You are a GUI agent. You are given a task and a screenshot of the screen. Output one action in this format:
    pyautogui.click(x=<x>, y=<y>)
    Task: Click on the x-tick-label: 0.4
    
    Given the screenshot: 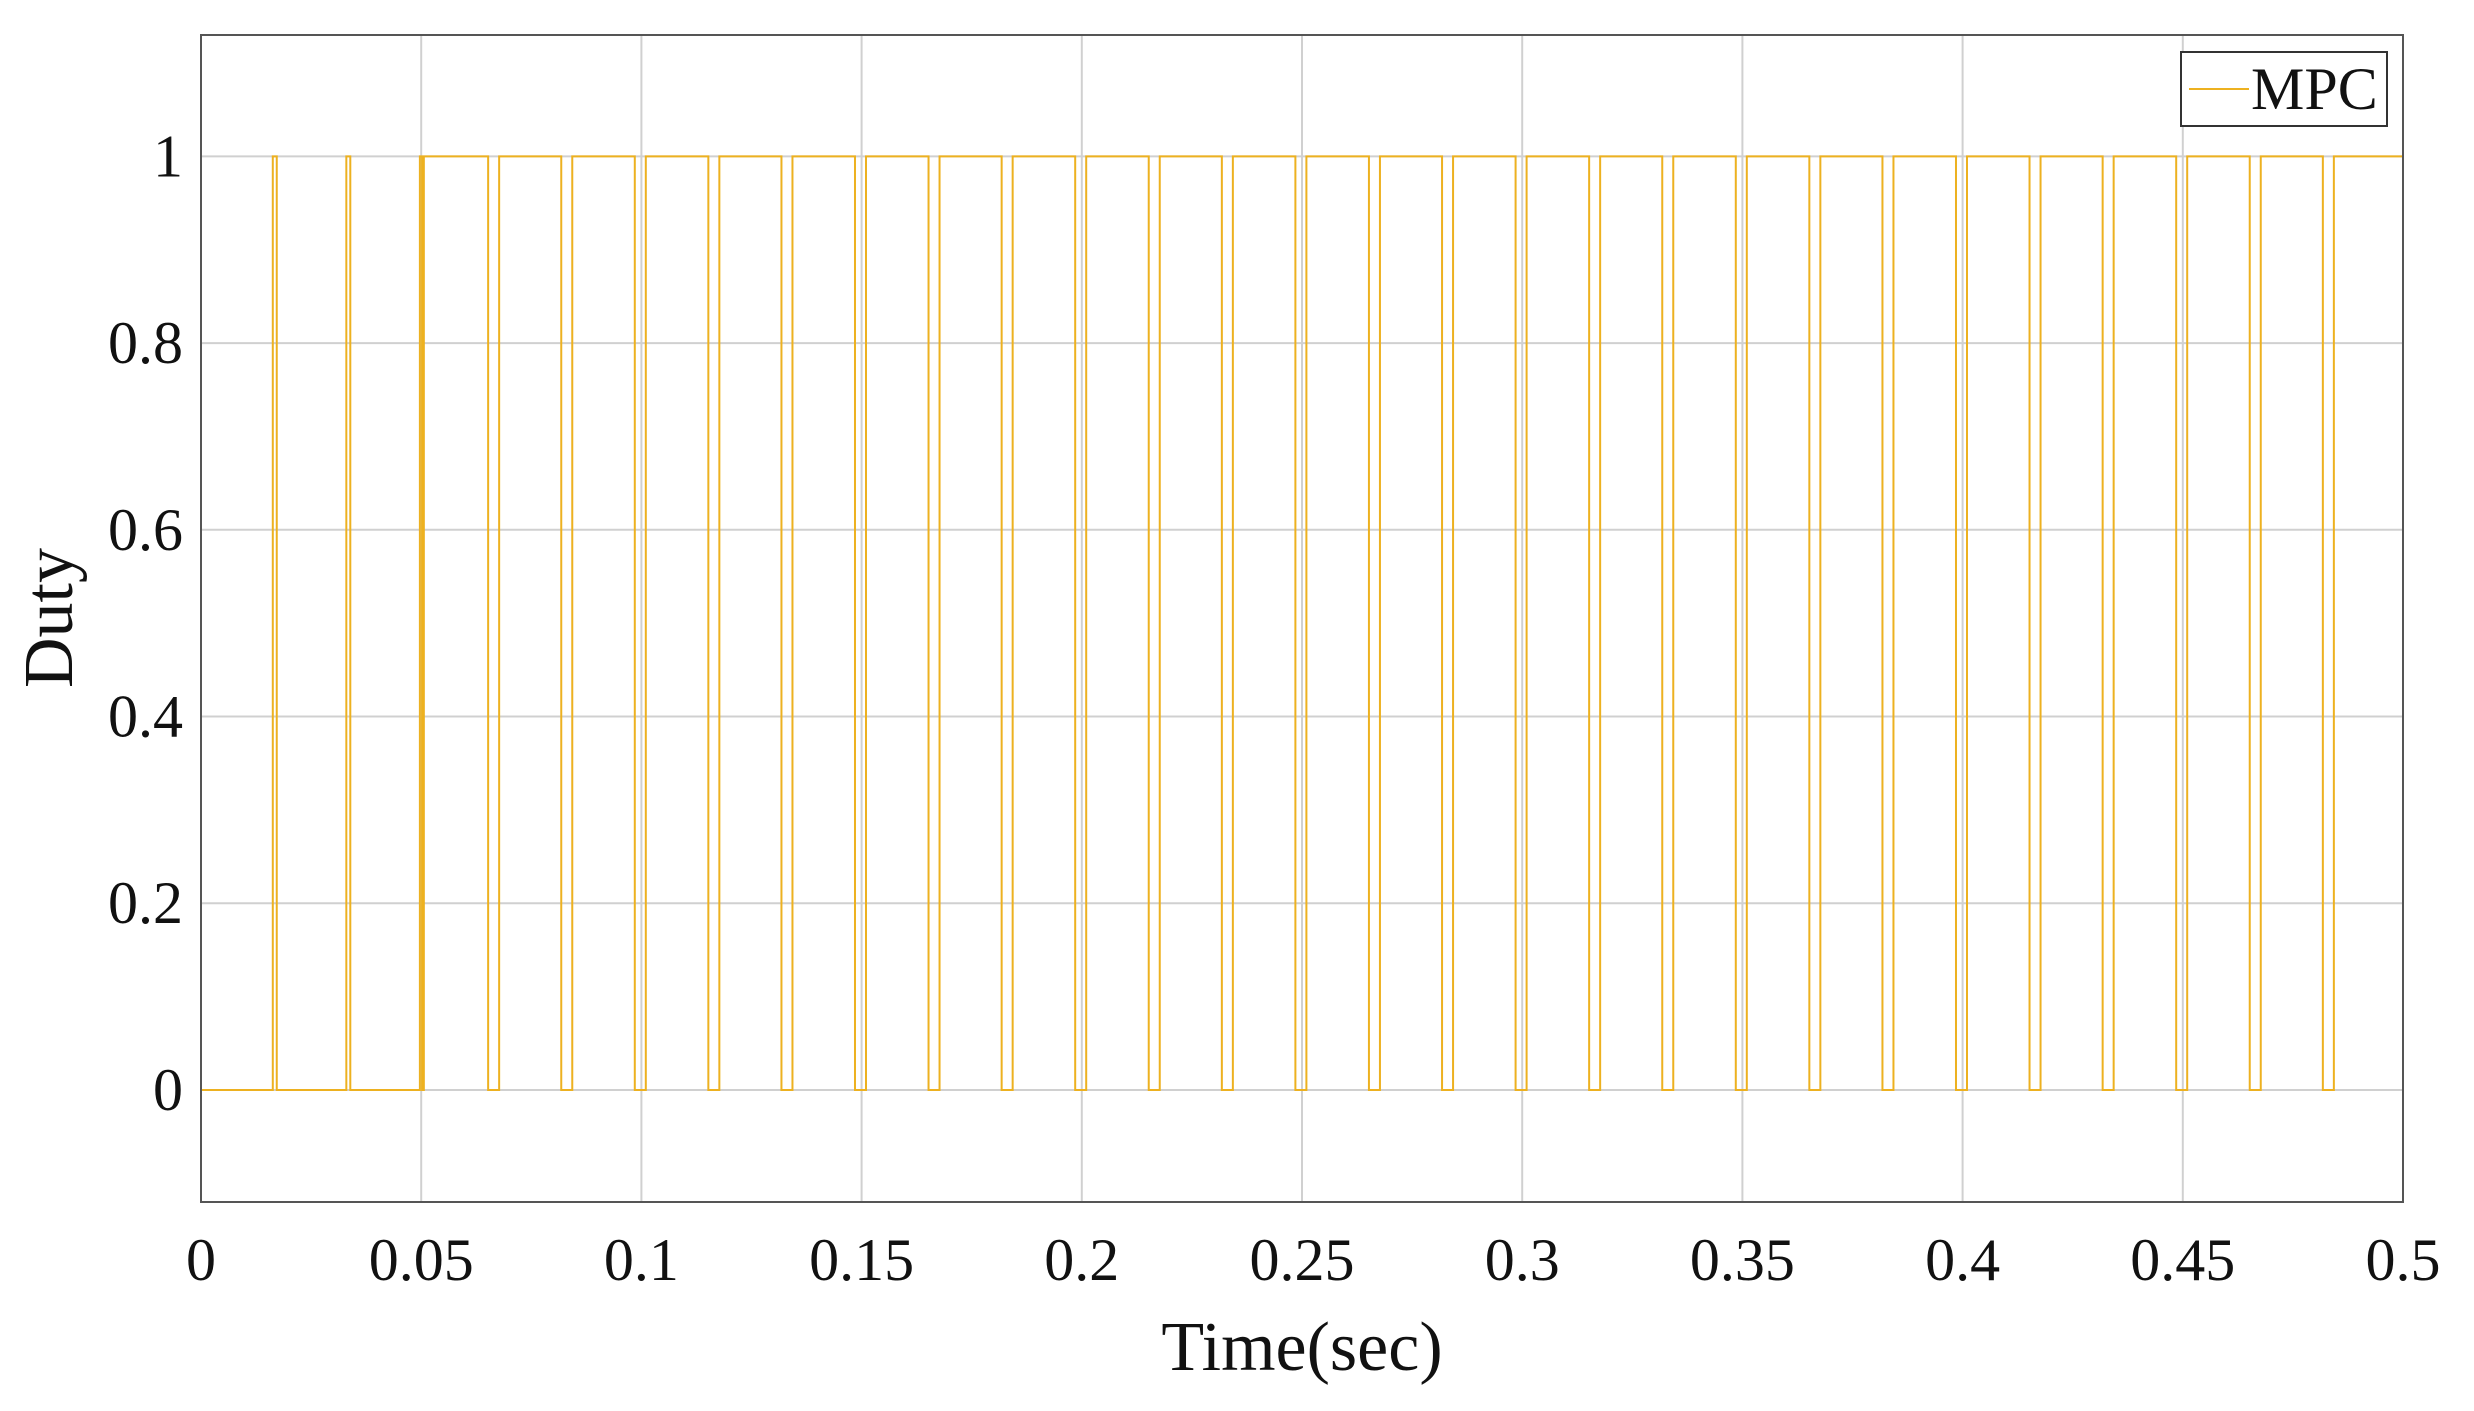 What is the action you would take?
    pyautogui.click(x=1962, y=1260)
    